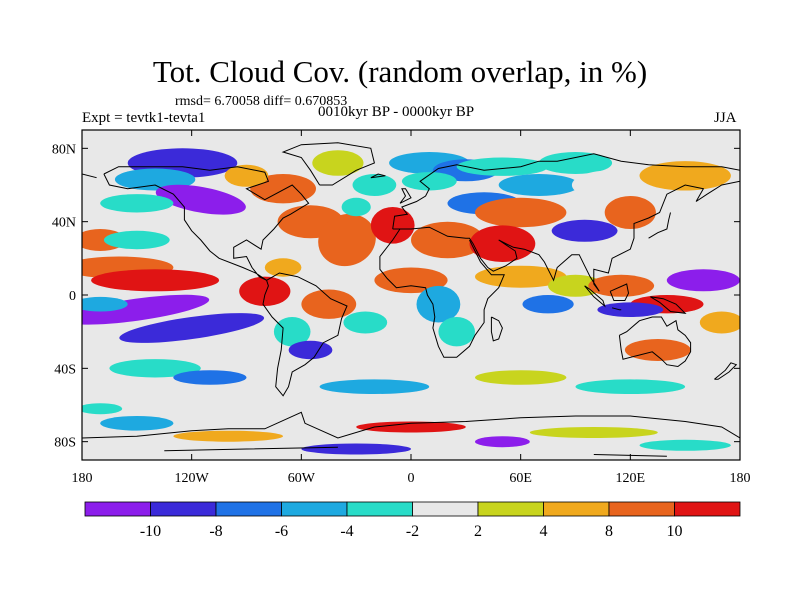 The image size is (800, 600). I want to click on lon-tick-label: 60W, so click(302, 478).